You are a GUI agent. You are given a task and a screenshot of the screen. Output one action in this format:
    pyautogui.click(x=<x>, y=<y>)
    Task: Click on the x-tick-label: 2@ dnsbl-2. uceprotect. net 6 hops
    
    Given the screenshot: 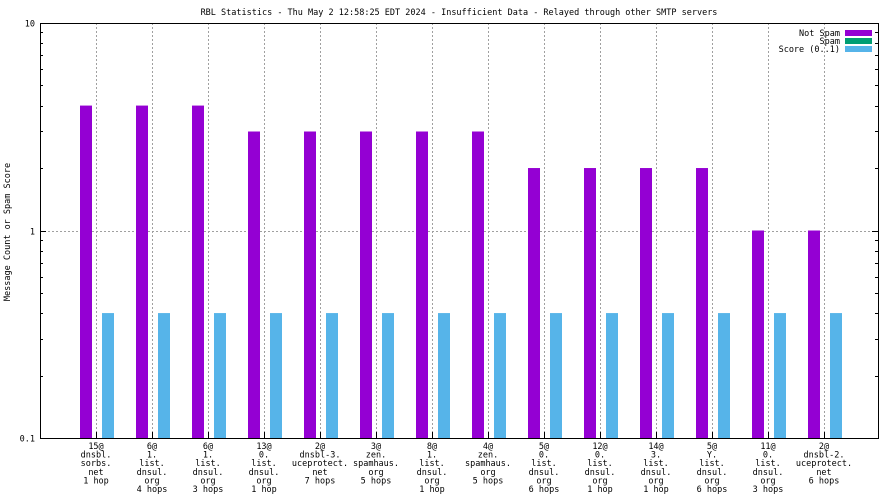 What is the action you would take?
    pyautogui.click(x=824, y=464)
    